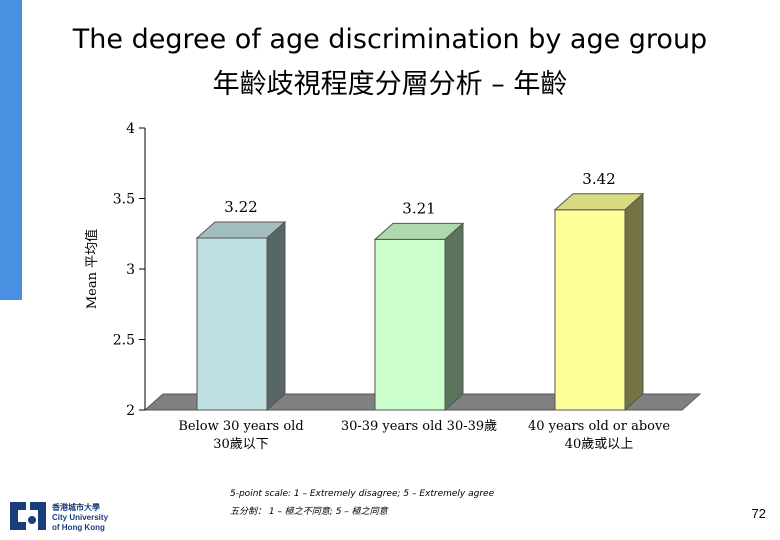 Image resolution: width=780 pixels, height=540 pixels. Describe the element at coordinates (599, 444) in the screenshot. I see `x-category-label: 40歲或以上` at that location.